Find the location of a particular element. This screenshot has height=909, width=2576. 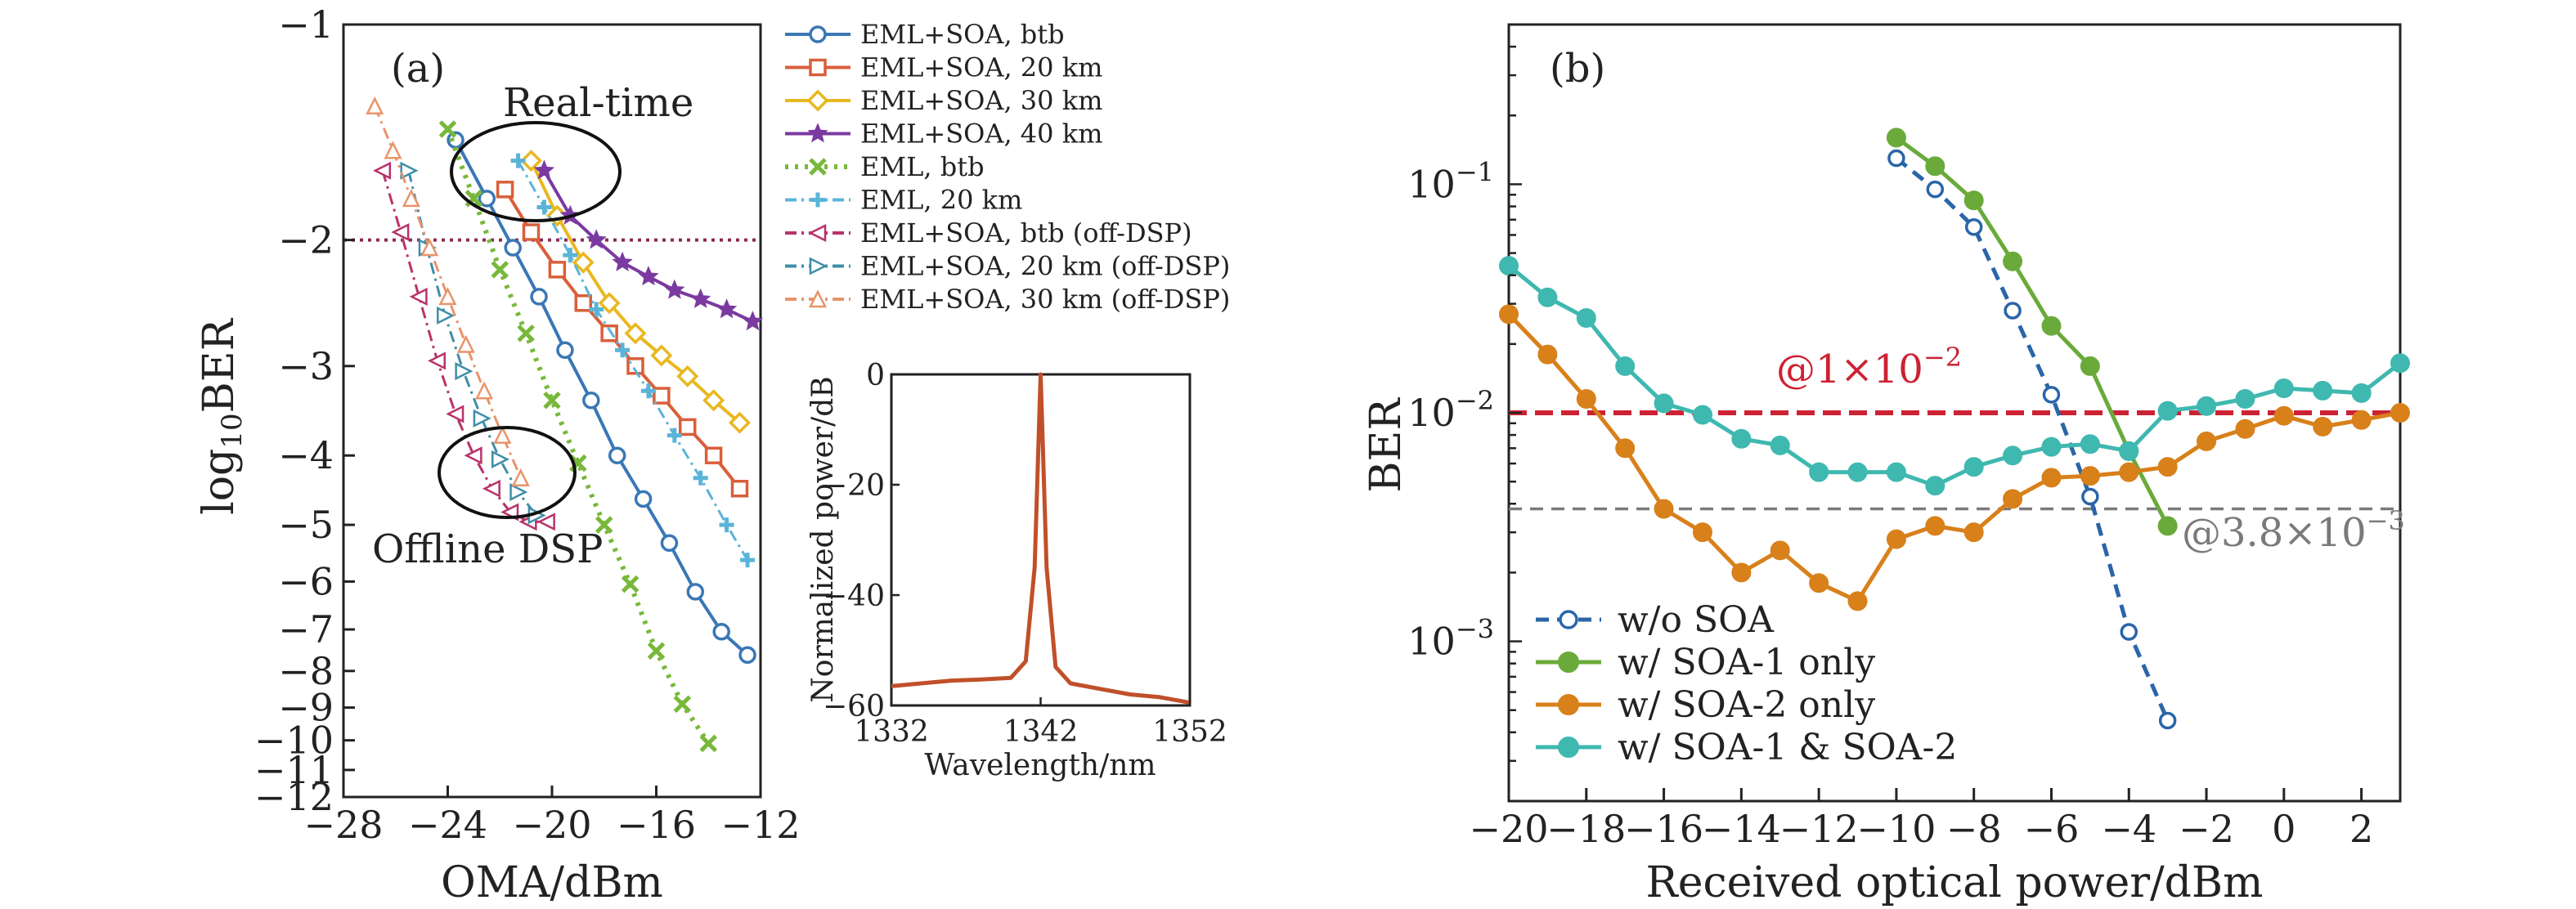

legend-label: EML+SOA, 40 km is located at coordinates (981, 135).